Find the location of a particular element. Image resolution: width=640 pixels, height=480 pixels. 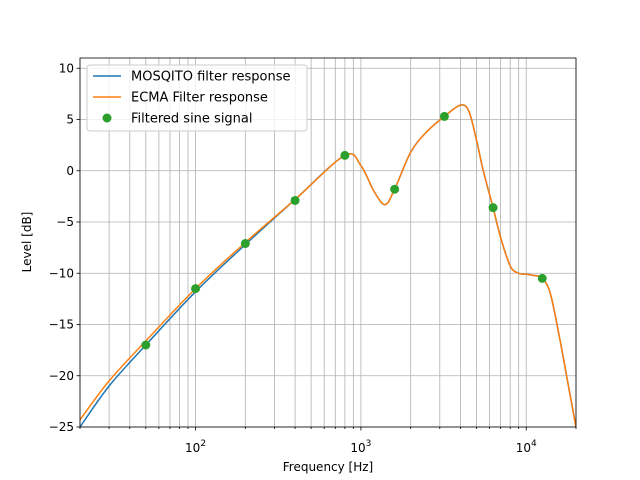

y-tick-label: −20 is located at coordinates (61, 376).